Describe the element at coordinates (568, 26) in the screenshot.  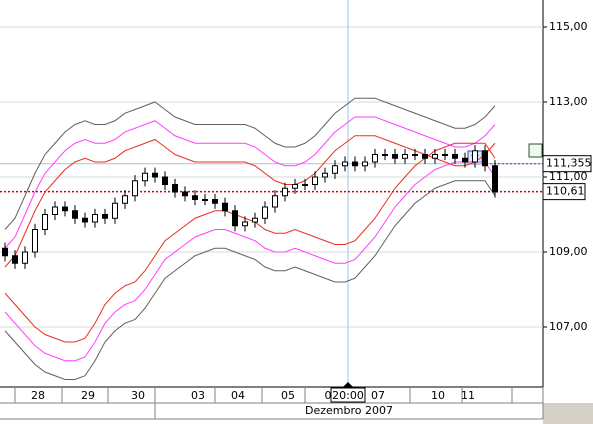
I see `y-tick-label: 115,00` at that location.